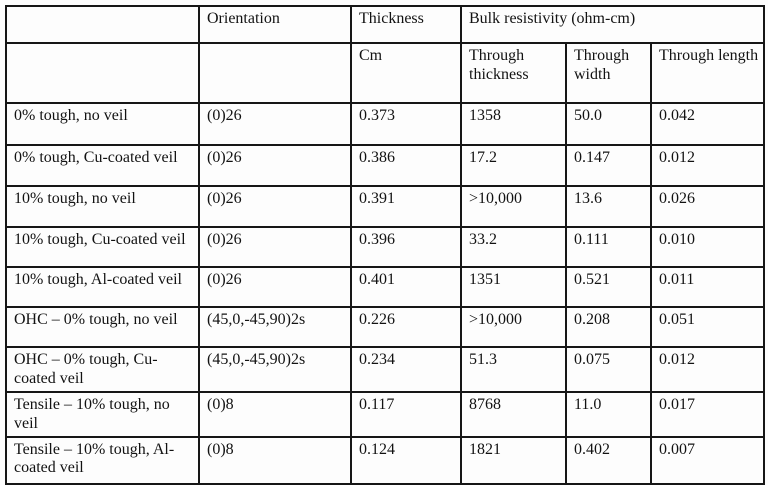 The width and height of the screenshot is (768, 485). What do you see at coordinates (513, 369) in the screenshot?
I see `through-thickness-cell: 51.3` at bounding box center [513, 369].